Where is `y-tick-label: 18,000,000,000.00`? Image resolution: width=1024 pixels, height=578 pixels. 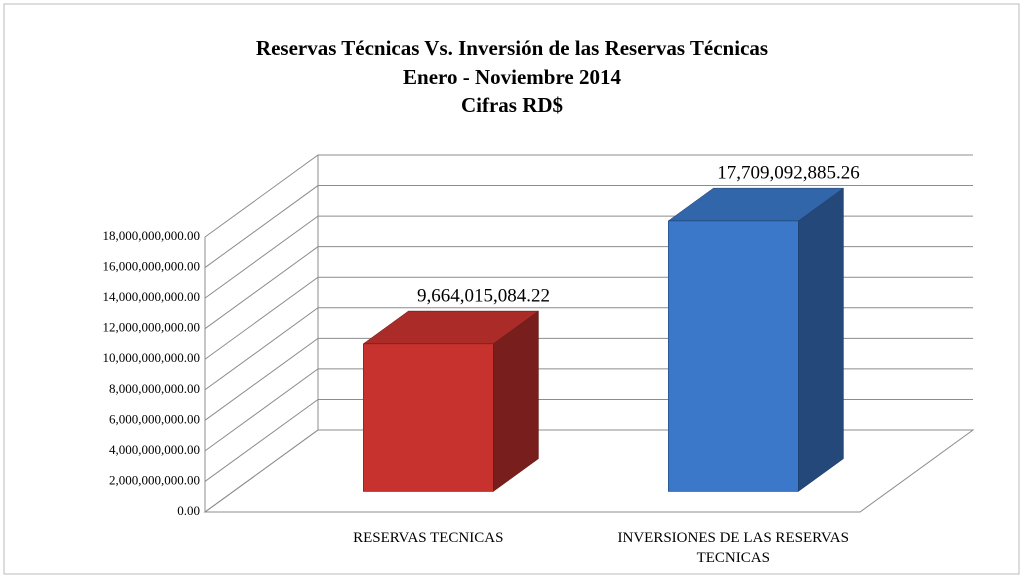 y-tick-label: 18,000,000,000.00 is located at coordinates (152, 235).